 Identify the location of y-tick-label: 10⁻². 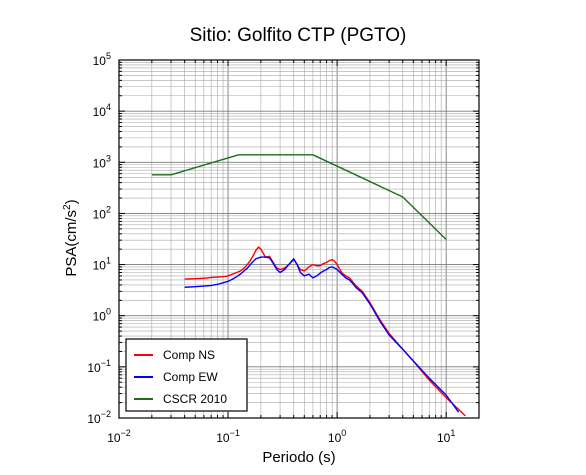
(99, 417).